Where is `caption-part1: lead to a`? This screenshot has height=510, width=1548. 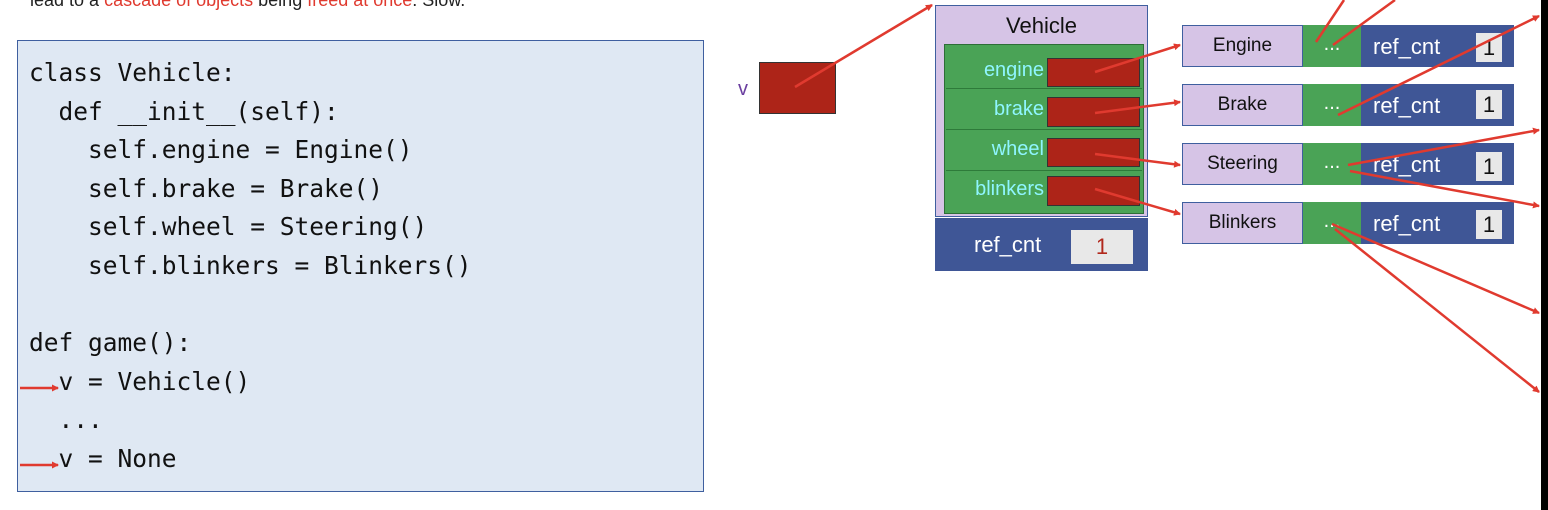 caption-part1: lead to a is located at coordinates (67, 5).